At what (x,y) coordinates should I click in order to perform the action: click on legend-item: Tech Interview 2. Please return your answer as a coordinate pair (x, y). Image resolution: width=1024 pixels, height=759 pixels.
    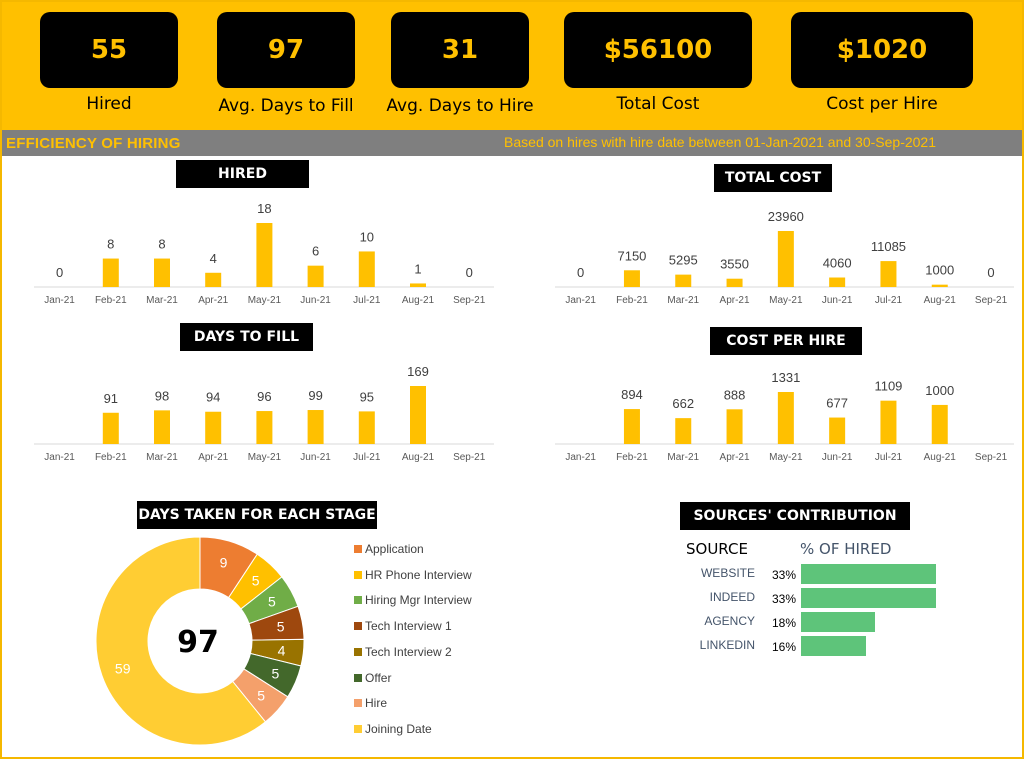
    Looking at the image, I should click on (403, 652).